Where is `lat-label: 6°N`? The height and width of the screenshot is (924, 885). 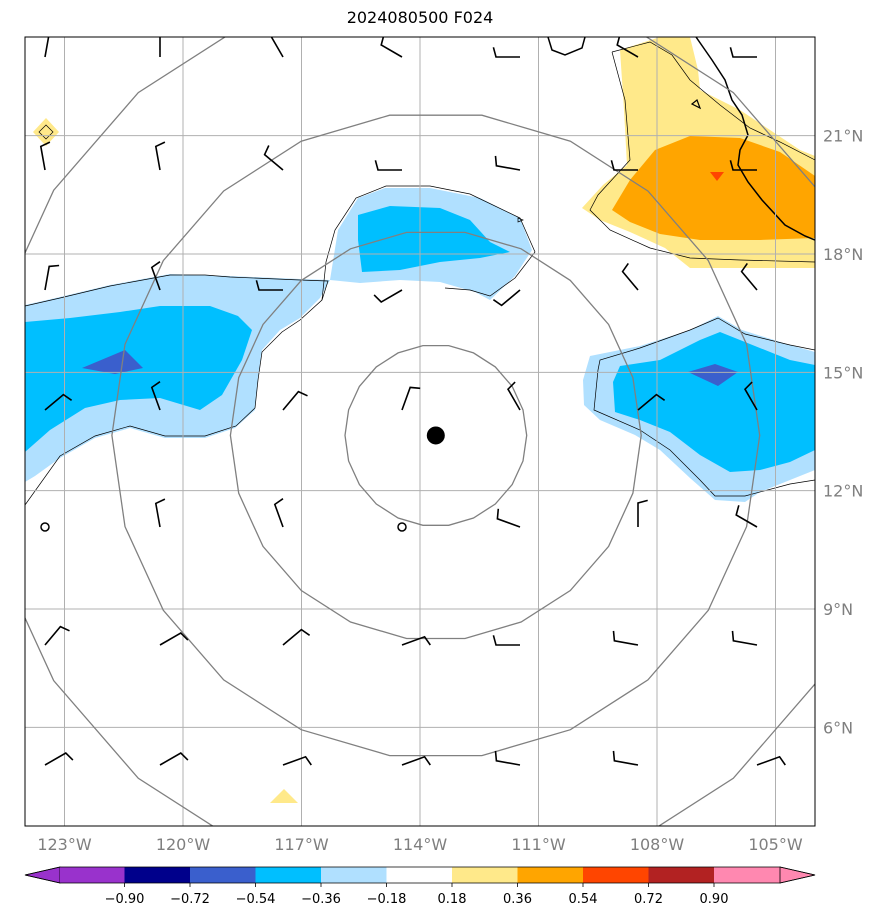
lat-label: 6°N is located at coordinates (838, 727).